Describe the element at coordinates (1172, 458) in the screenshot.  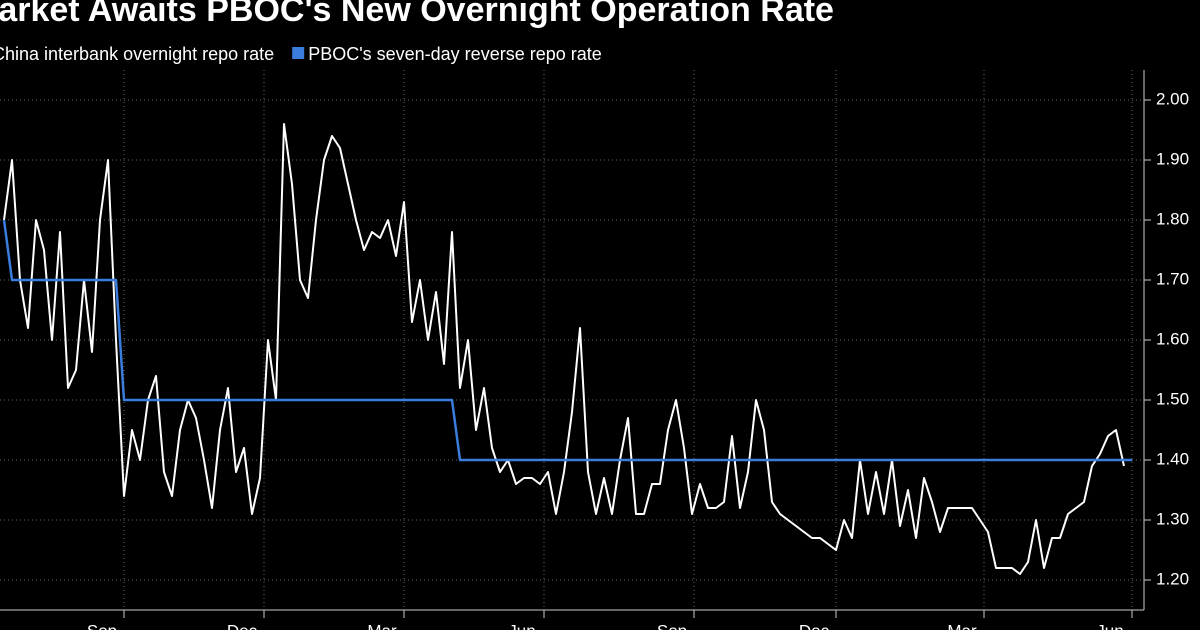
I see `y-tick-label: 1.40` at that location.